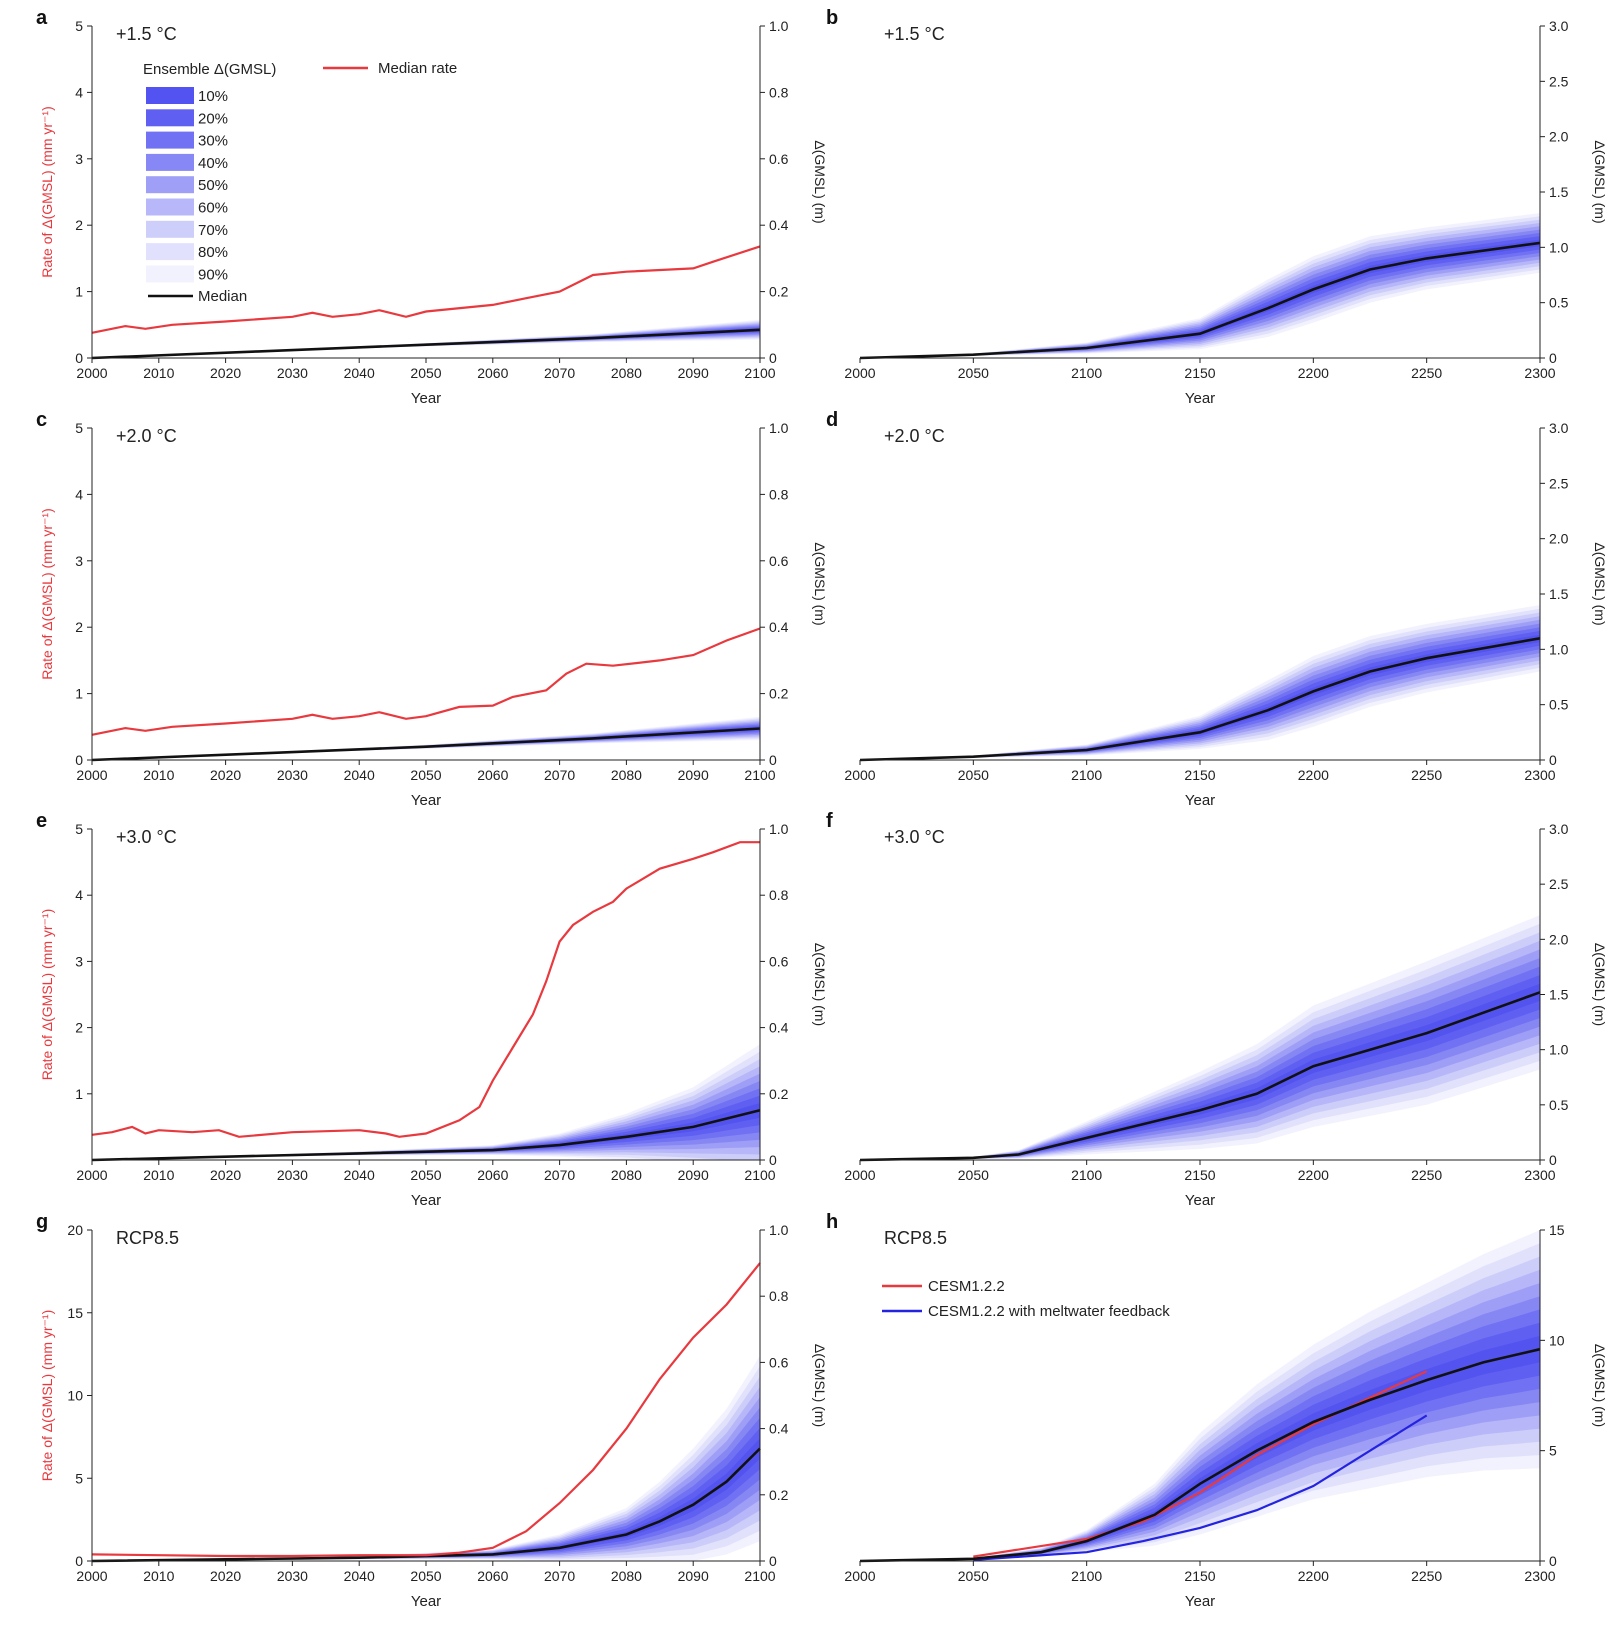 The height and width of the screenshot is (1640, 1621). Describe the element at coordinates (1557, 1230) in the screenshot. I see `y2-tick-label: 15` at that location.